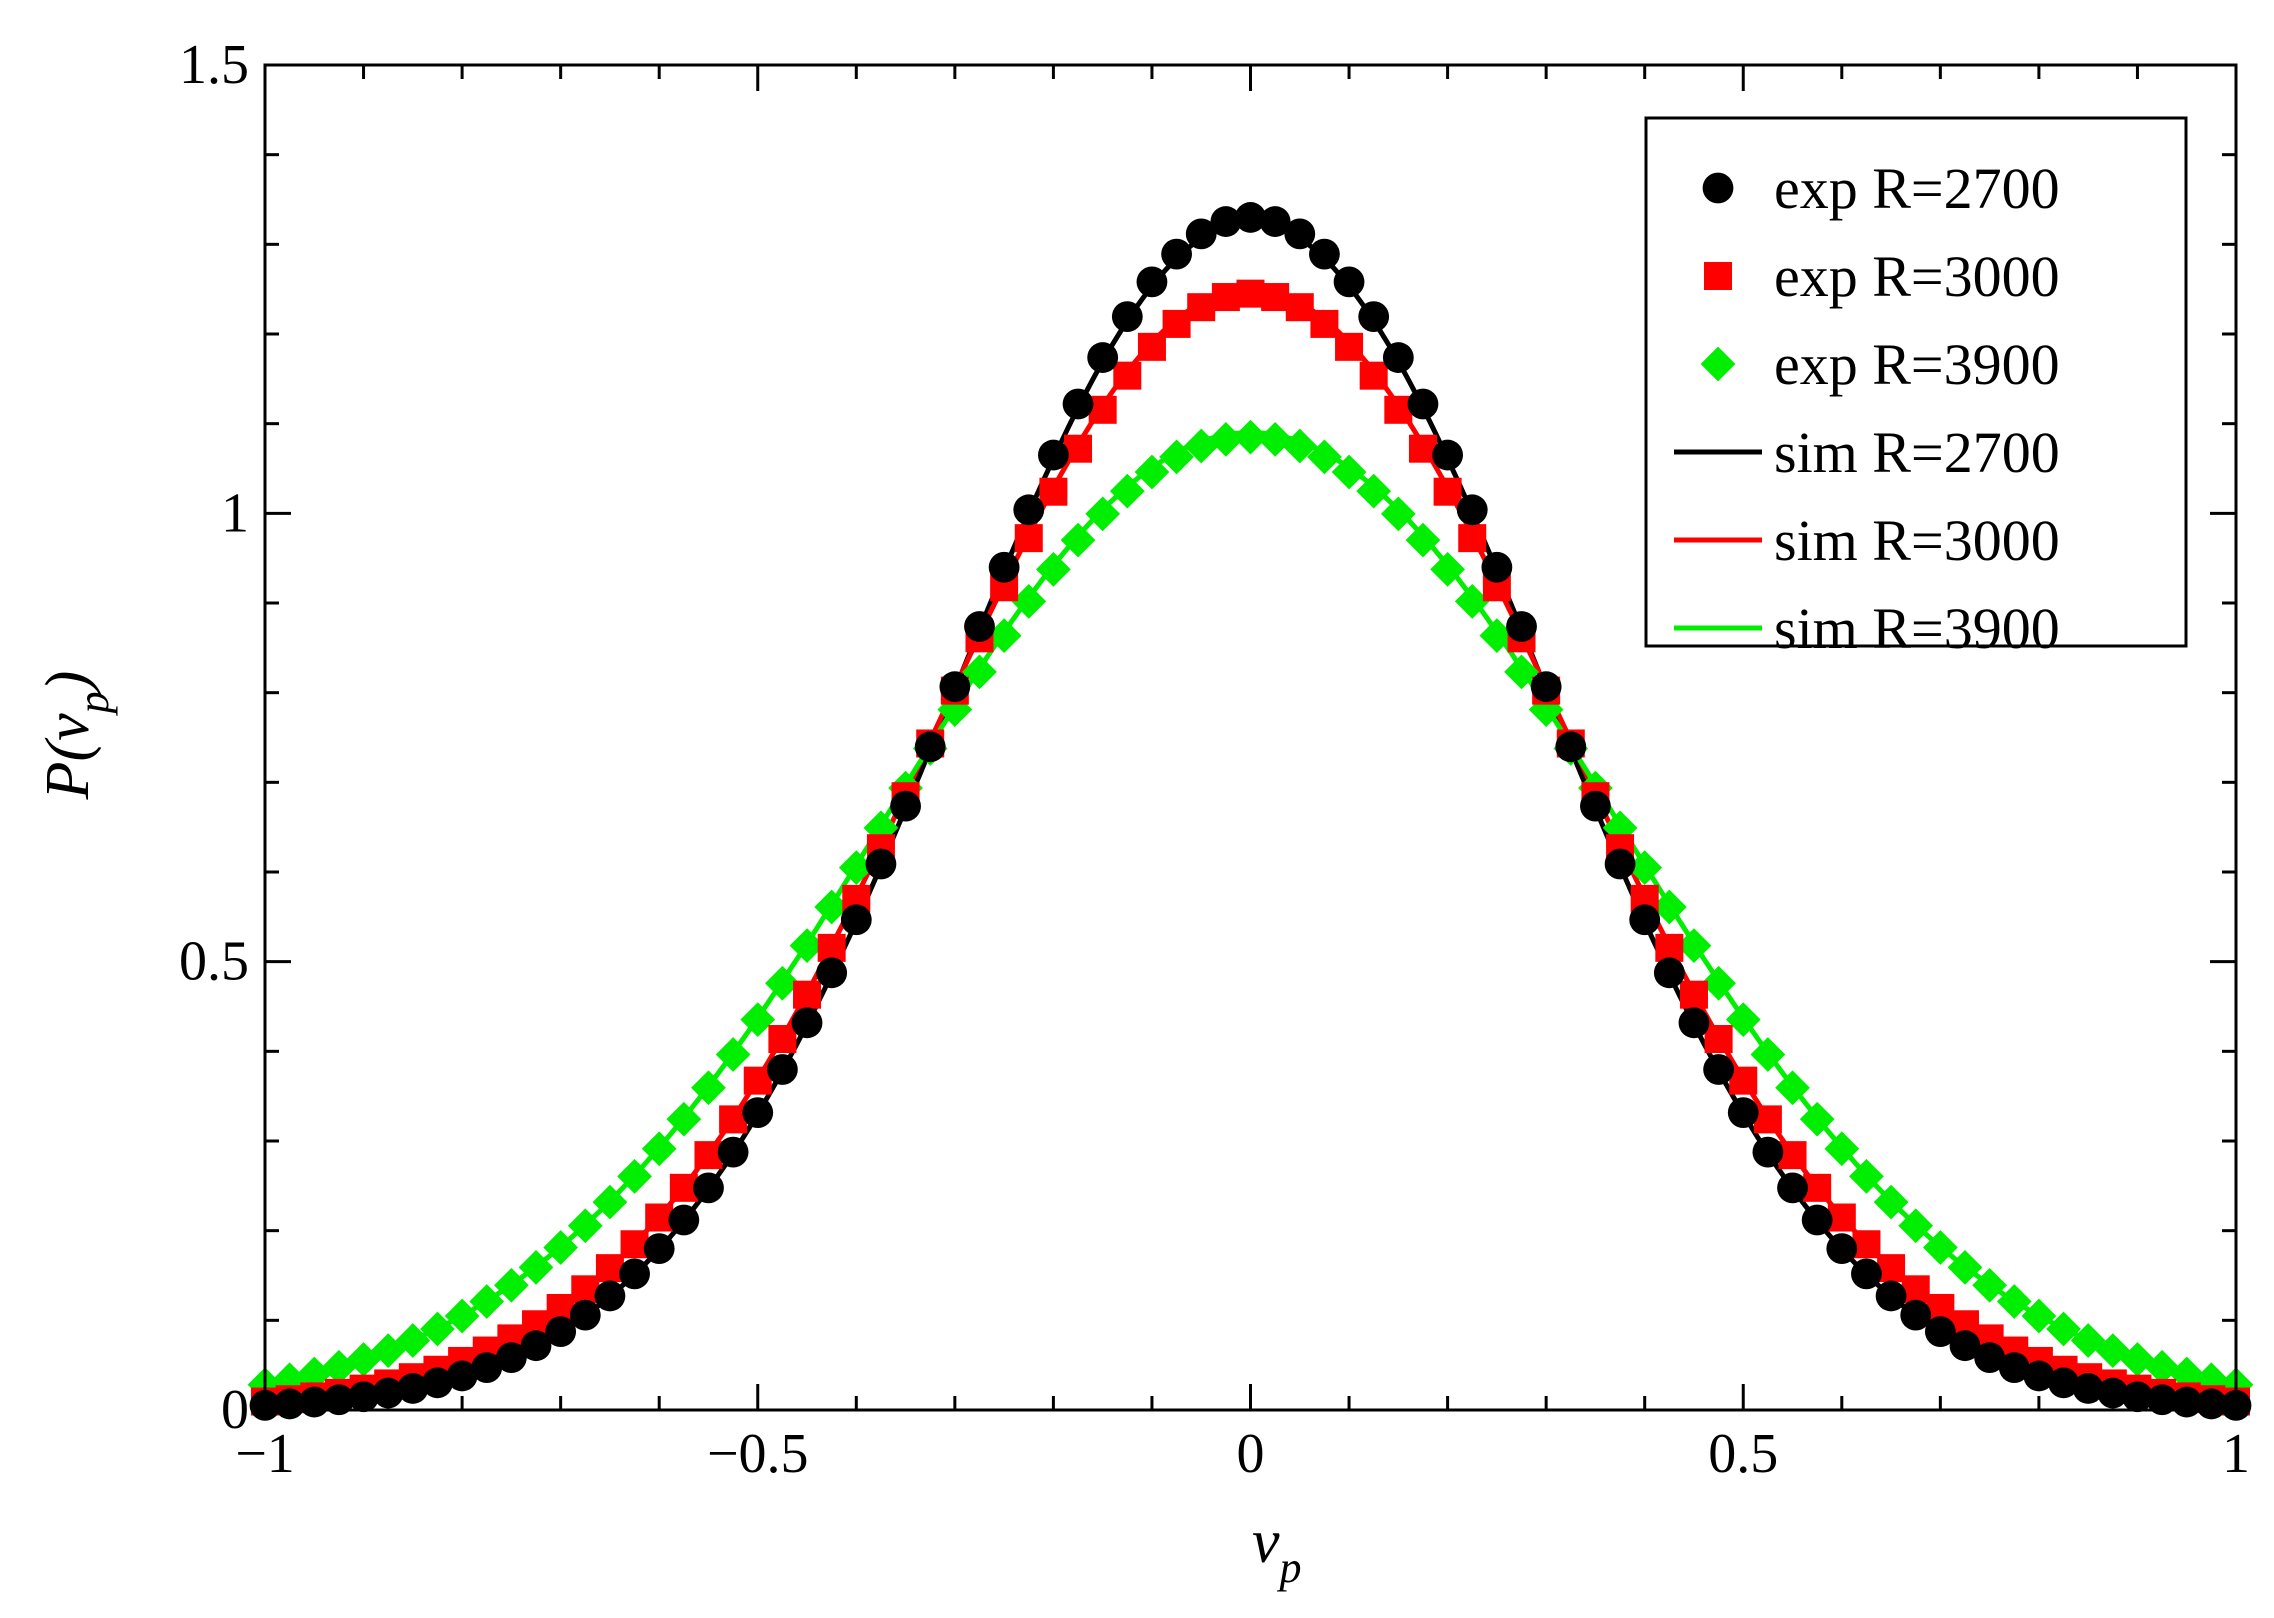 This screenshot has height=1618, width=2274. What do you see at coordinates (1917, 188) in the screenshot?
I see `legend-label: exp R=2700` at bounding box center [1917, 188].